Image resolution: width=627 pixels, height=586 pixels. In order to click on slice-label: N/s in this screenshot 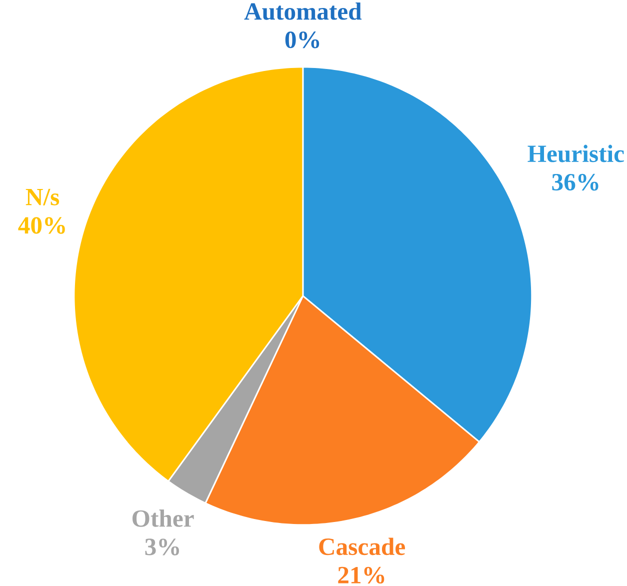, I will do `click(43, 197)`.